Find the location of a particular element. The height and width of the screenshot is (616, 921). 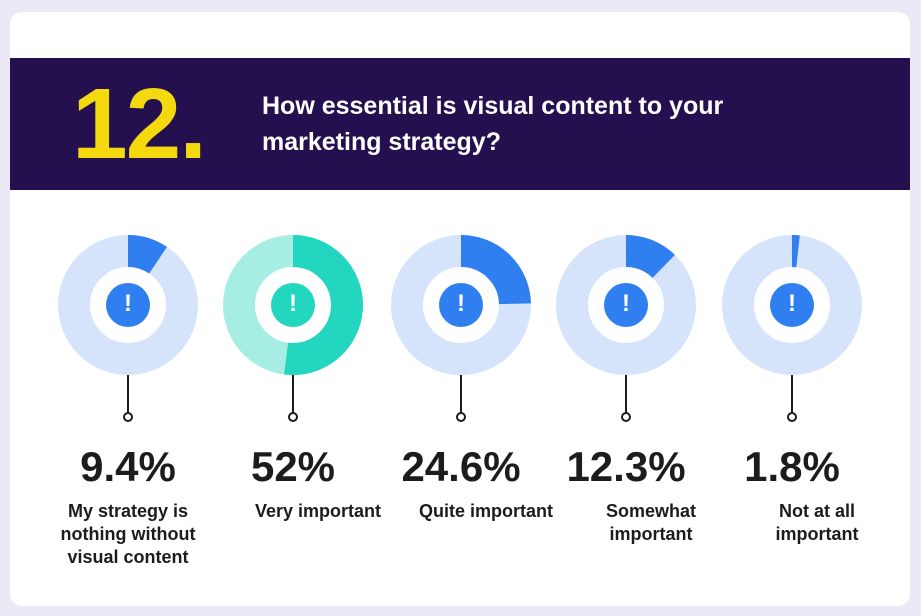

value-label: 9.4% is located at coordinates (128, 466).